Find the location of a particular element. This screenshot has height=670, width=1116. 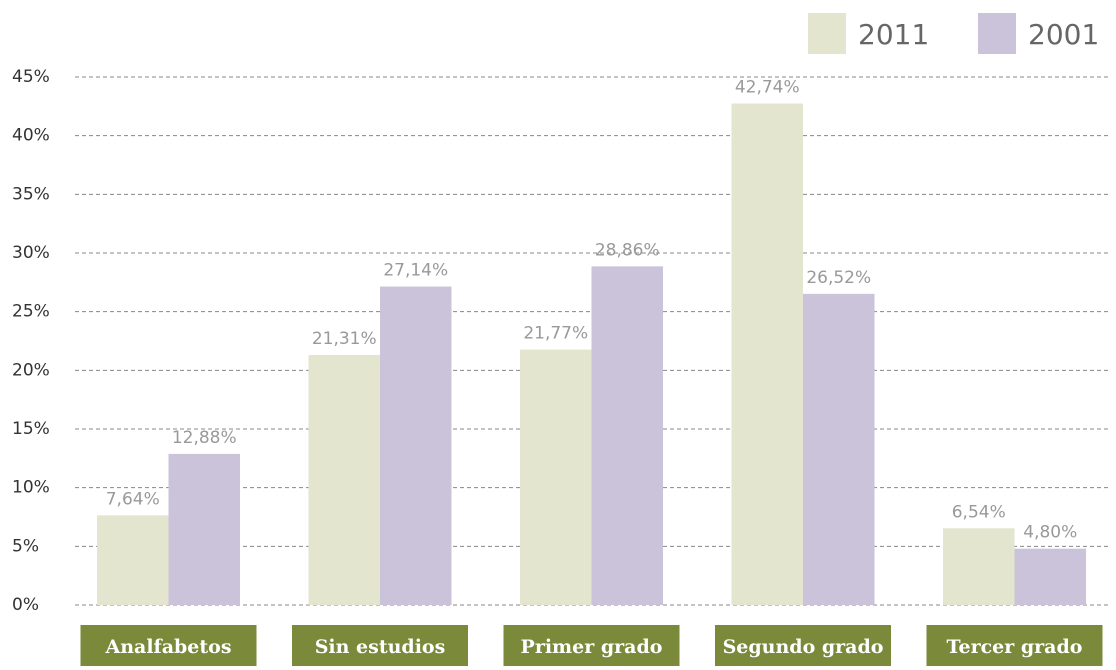

value-label: 6,54% is located at coordinates (979, 512).